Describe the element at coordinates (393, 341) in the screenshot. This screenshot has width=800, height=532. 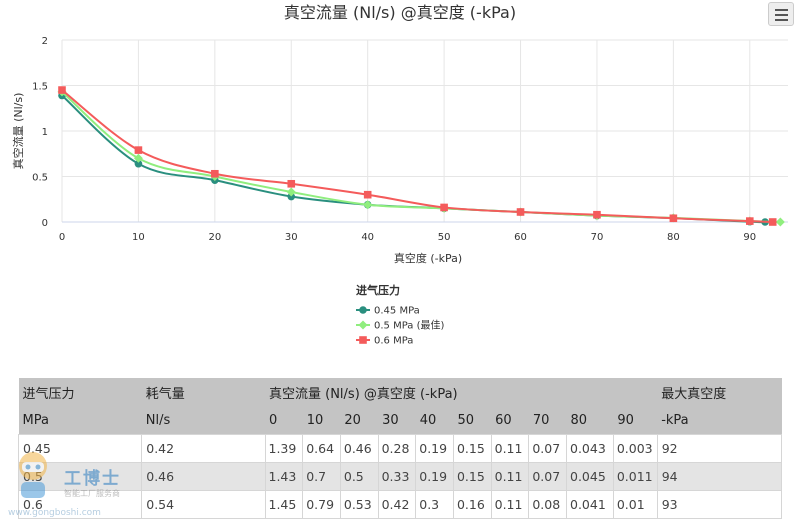
I see `legend-label: 0.6 MPa` at that location.